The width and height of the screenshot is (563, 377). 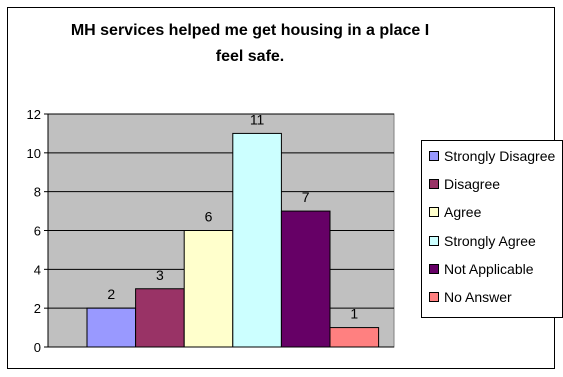 What do you see at coordinates (111, 294) in the screenshot?
I see `data-label: 2` at bounding box center [111, 294].